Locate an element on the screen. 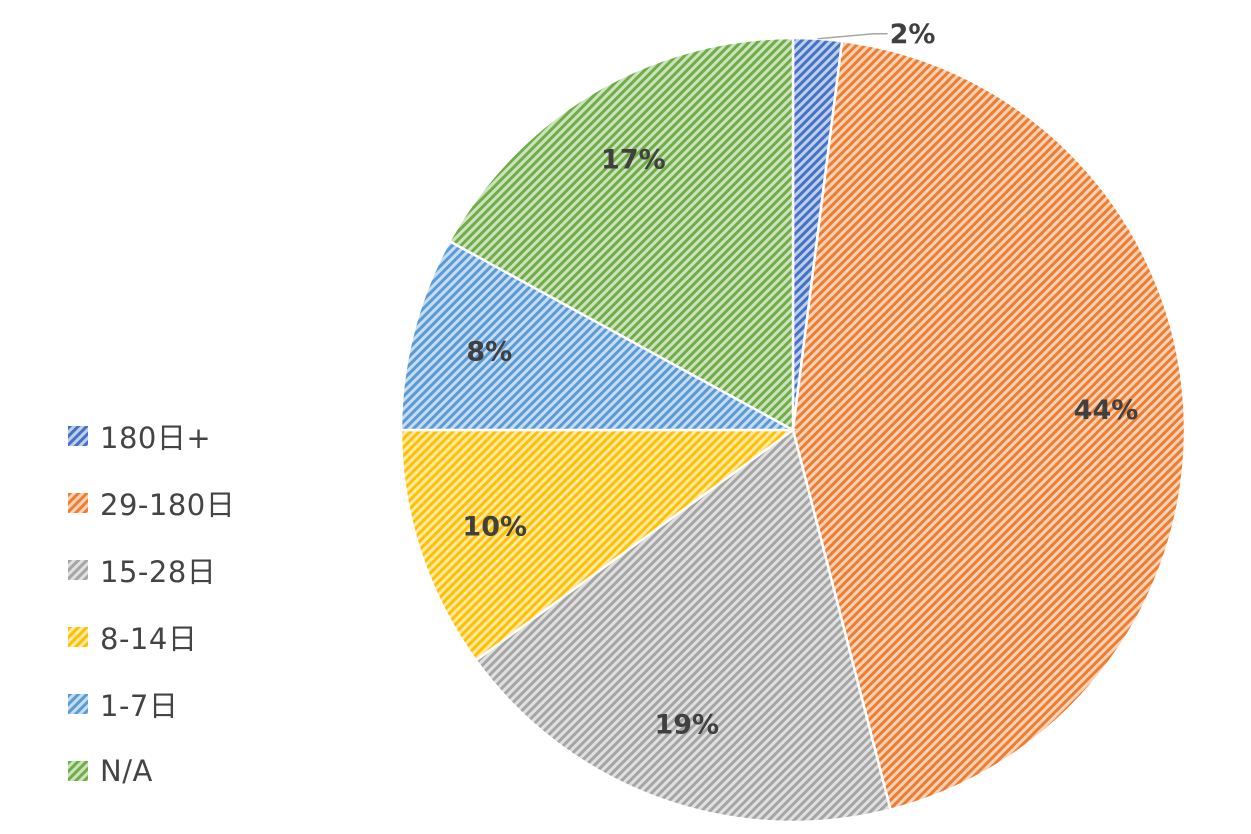  legend-item-29-180: 29-180日 is located at coordinates (151, 502).